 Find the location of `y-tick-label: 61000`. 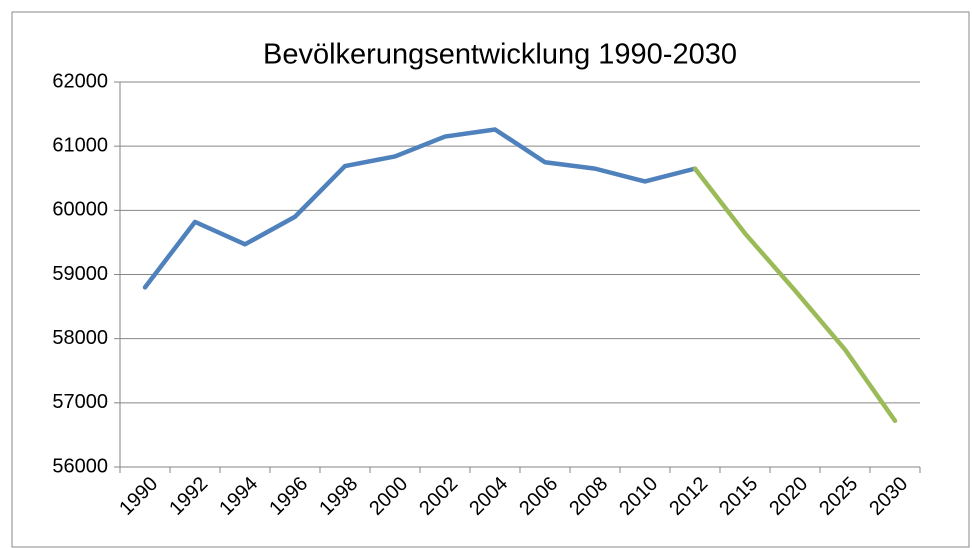

y-tick-label: 61000 is located at coordinates (80, 145).